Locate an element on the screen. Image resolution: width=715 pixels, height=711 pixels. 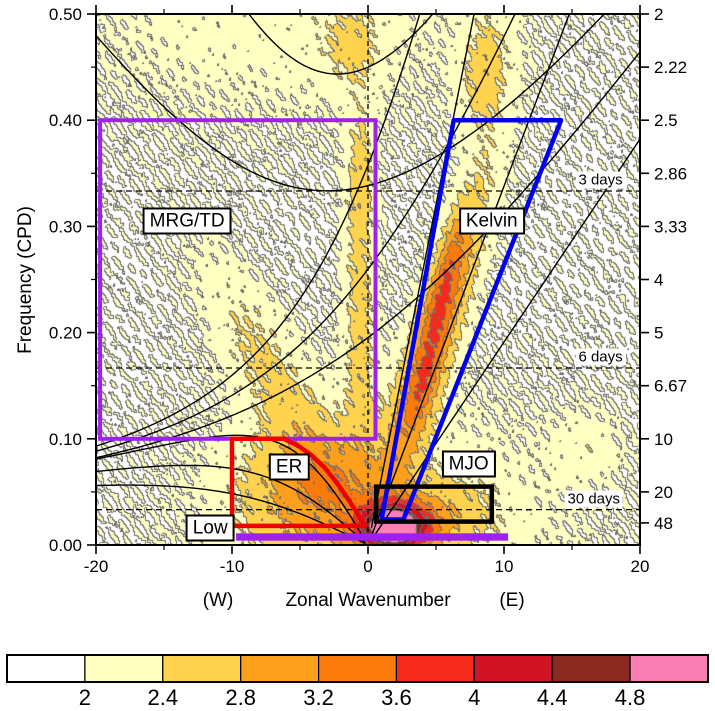
dispersion-curve-er-h90 is located at coordinates (231, 487).